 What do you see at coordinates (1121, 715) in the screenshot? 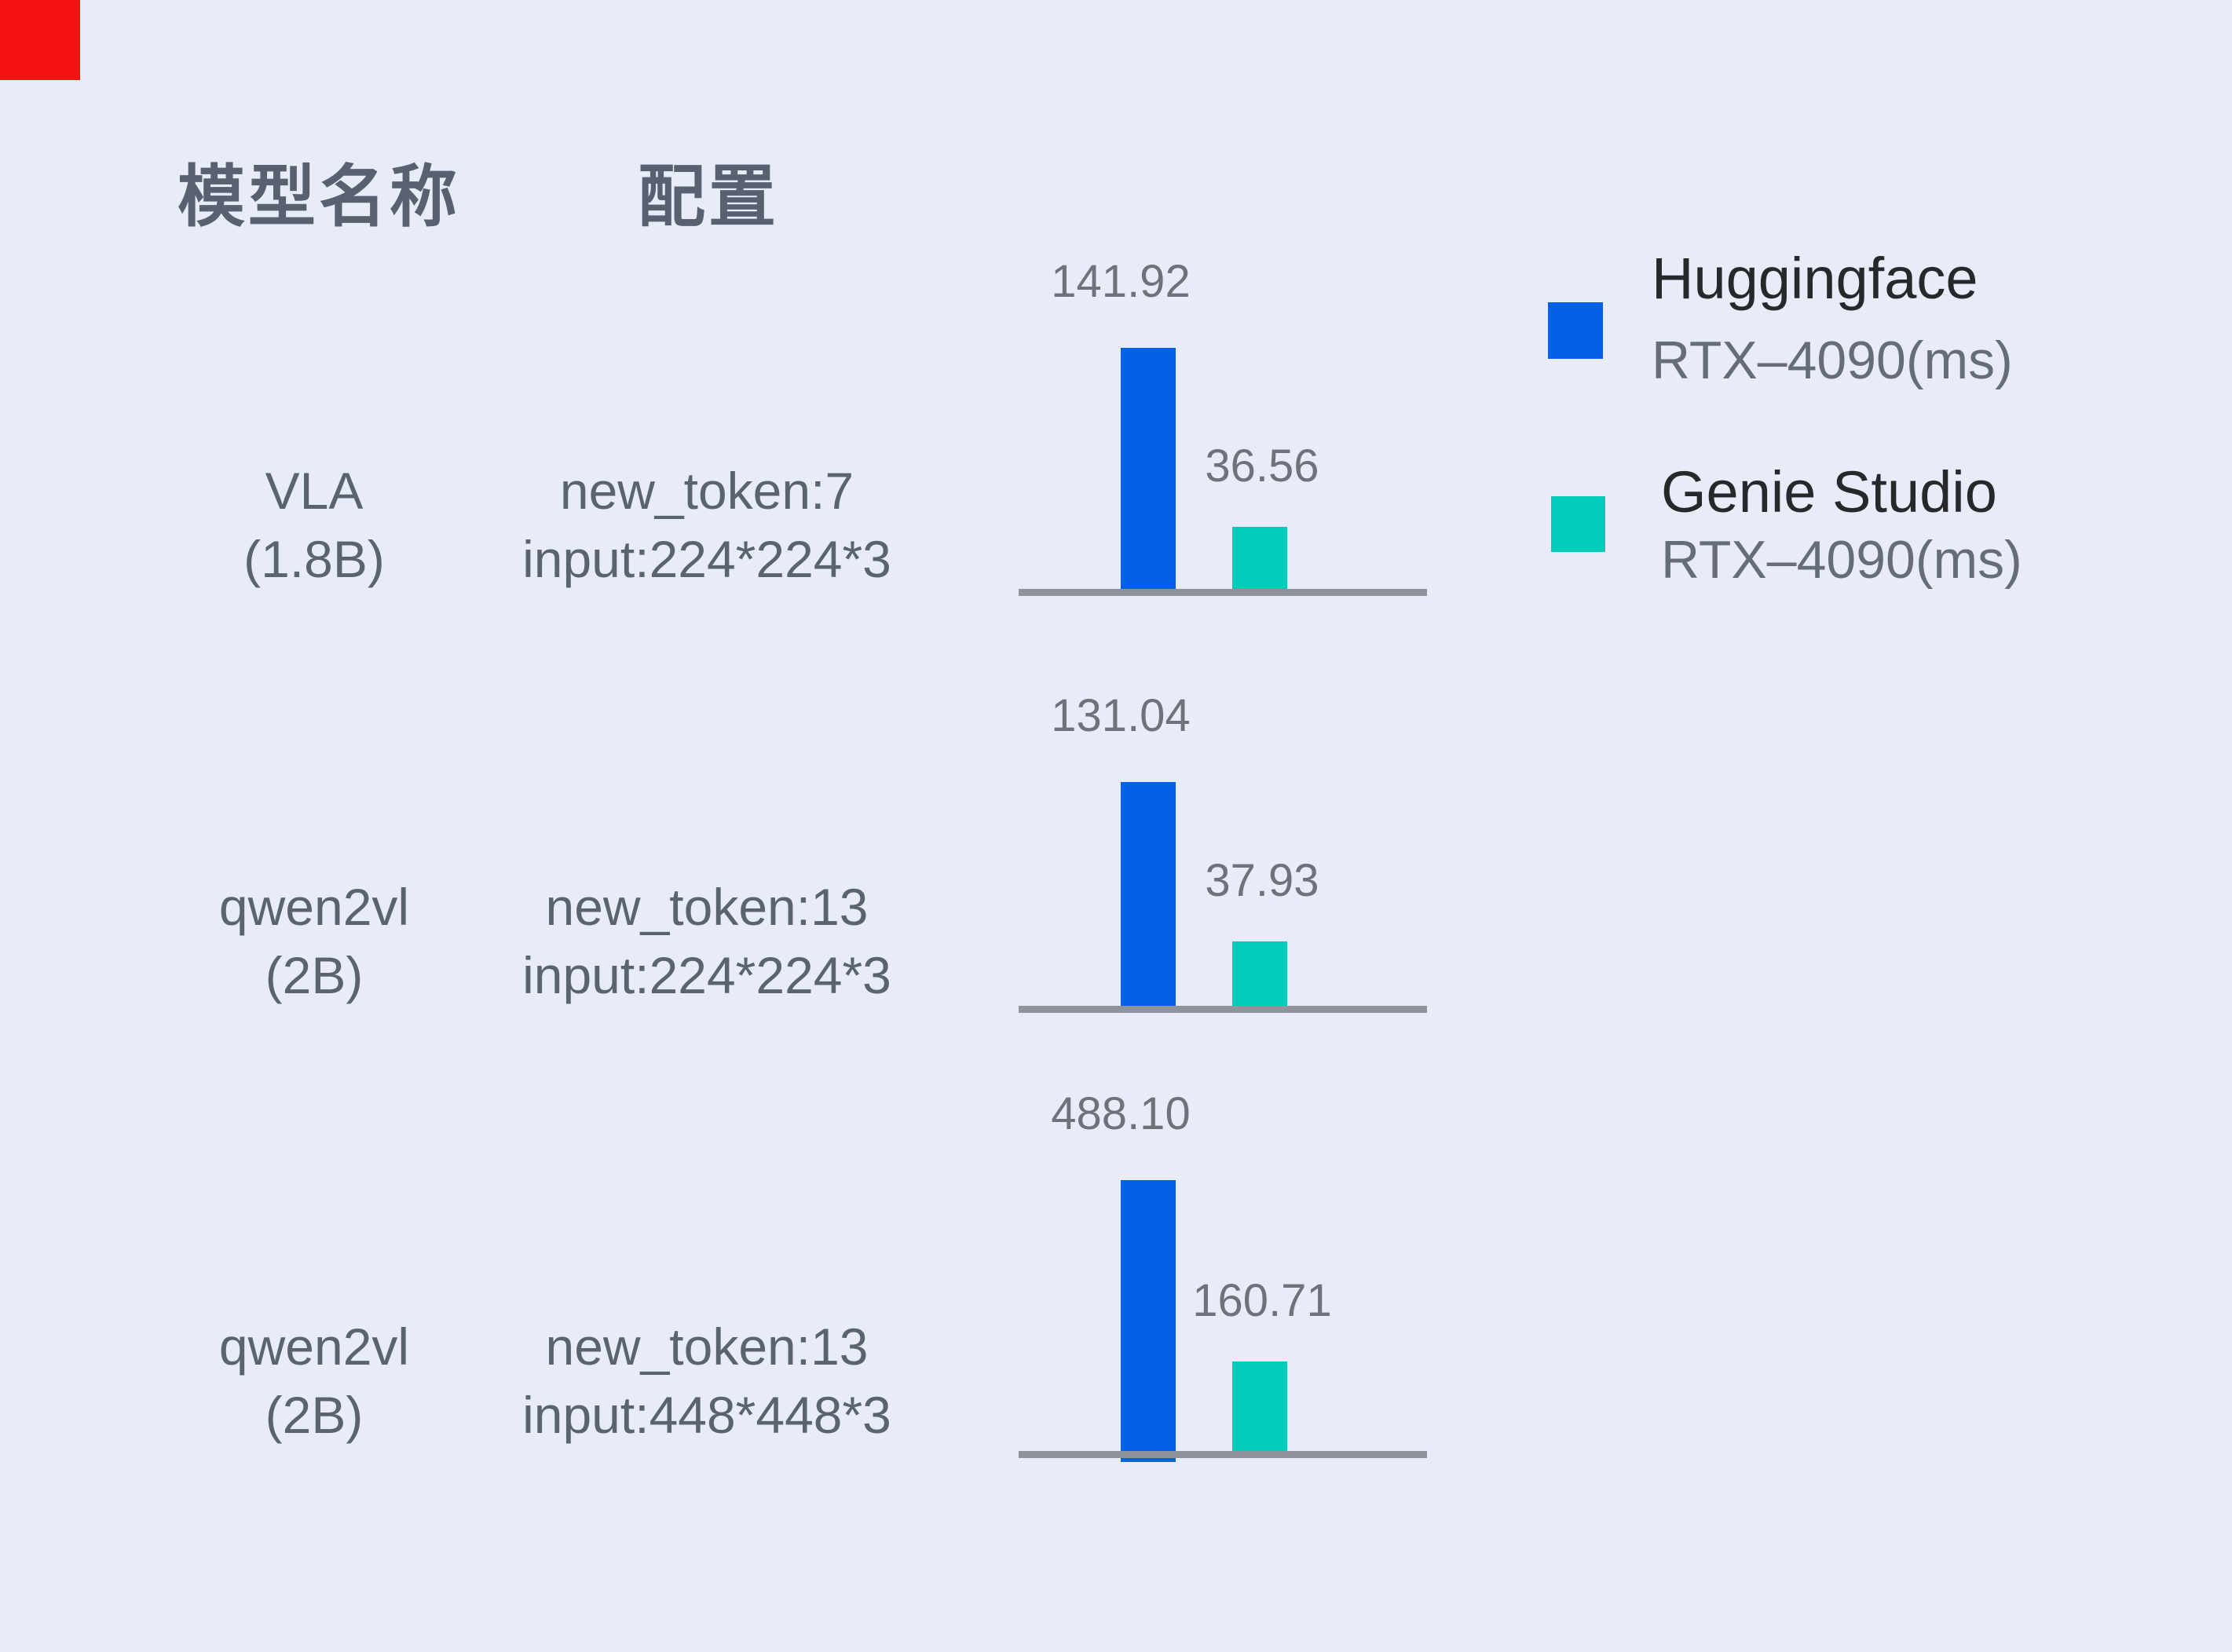
I see `value-label-huggingface: 131.04` at bounding box center [1121, 715].